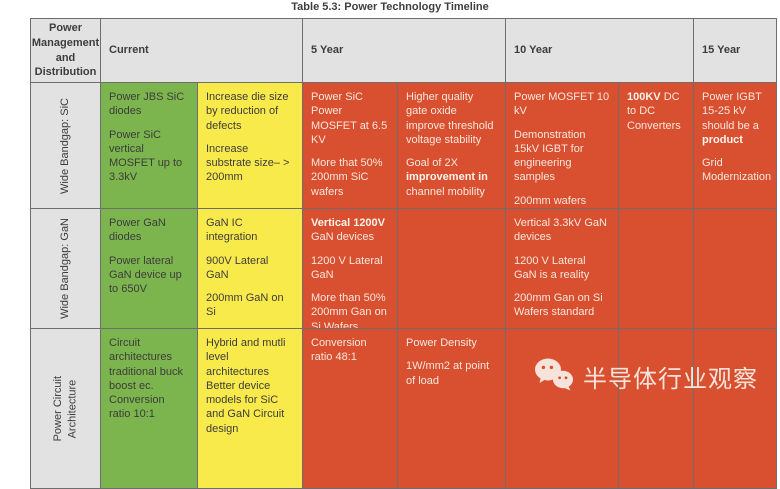  I want to click on text-segment: More that 50% 200mm SiC wafers, so click(347, 177).